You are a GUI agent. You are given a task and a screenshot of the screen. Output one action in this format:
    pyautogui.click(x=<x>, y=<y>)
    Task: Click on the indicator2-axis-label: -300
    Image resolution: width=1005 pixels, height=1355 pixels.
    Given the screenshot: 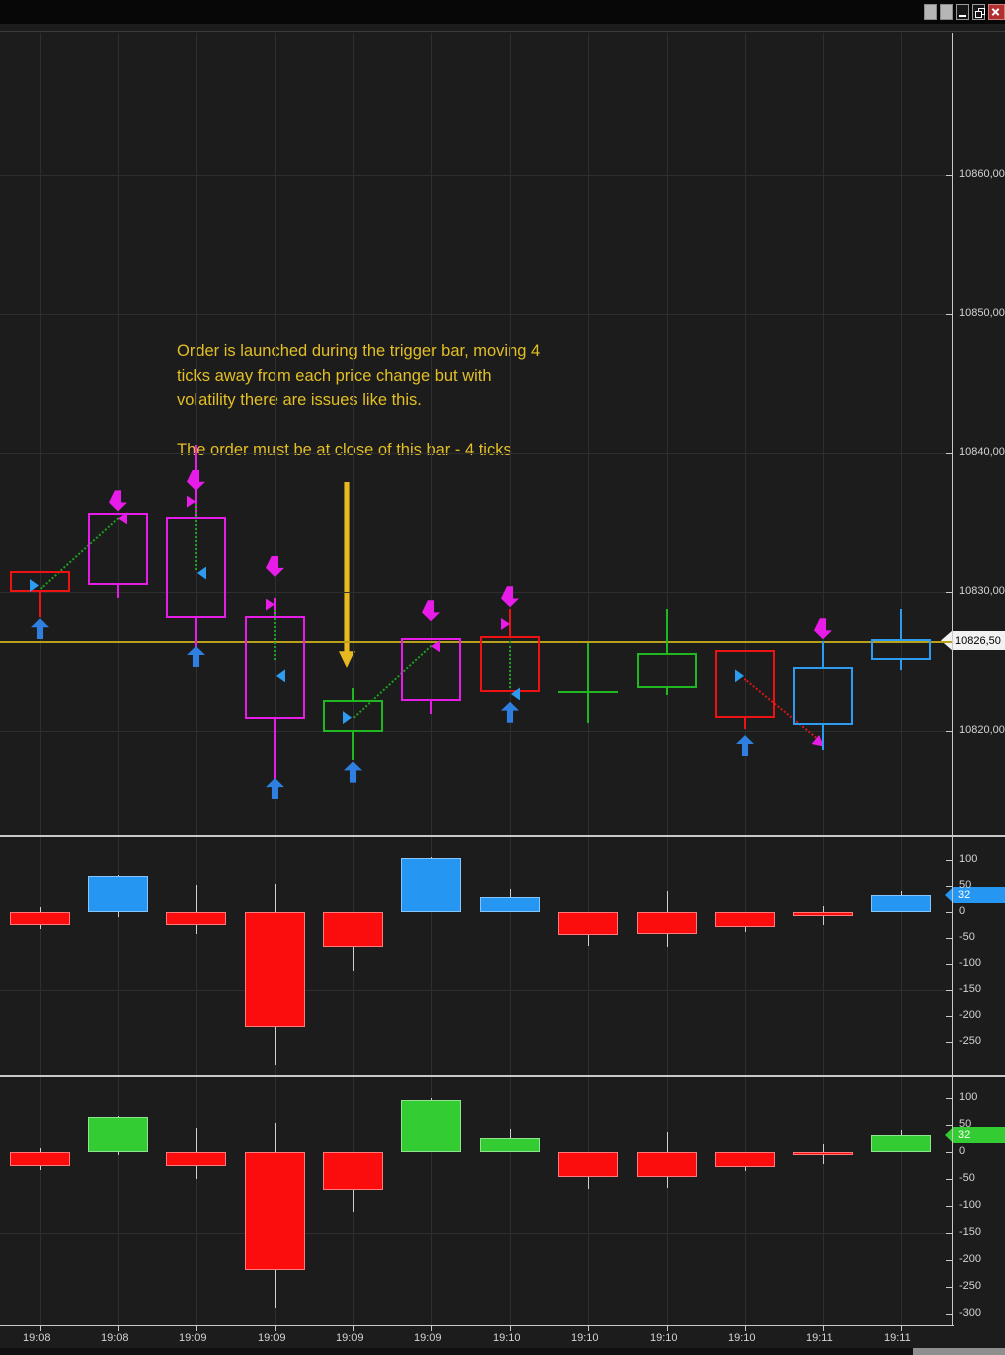 What is the action you would take?
    pyautogui.click(x=970, y=1313)
    